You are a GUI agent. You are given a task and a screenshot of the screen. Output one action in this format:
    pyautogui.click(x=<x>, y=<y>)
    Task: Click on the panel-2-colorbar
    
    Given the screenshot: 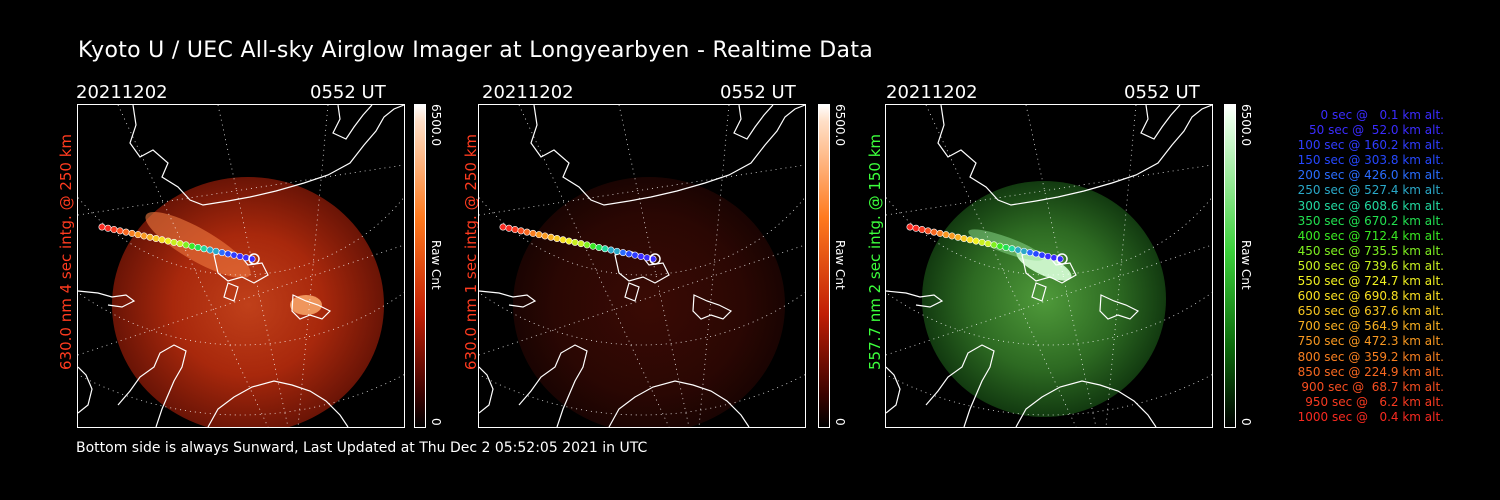 What is the action you would take?
    pyautogui.click(x=824, y=266)
    